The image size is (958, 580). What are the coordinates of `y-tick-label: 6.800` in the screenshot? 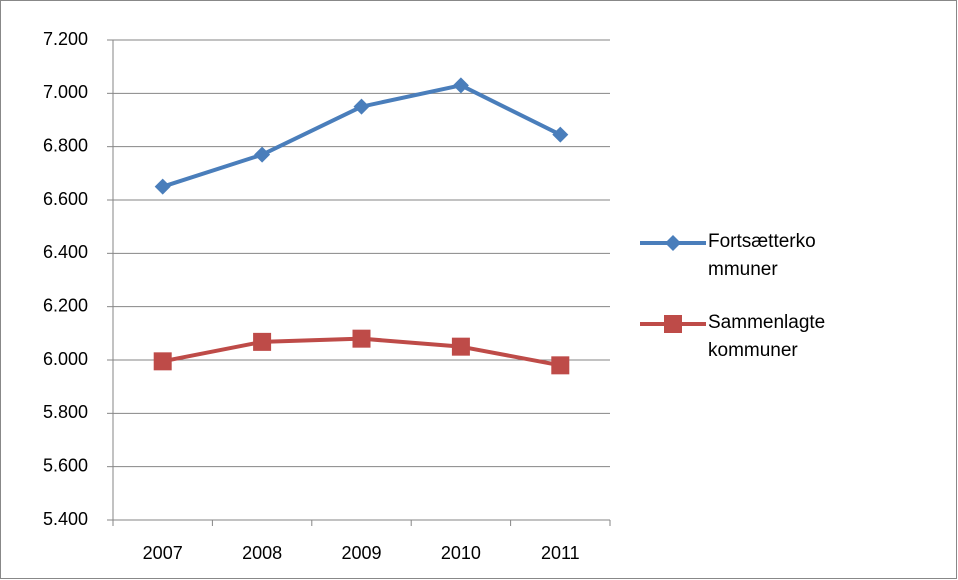 It's located at (65, 145).